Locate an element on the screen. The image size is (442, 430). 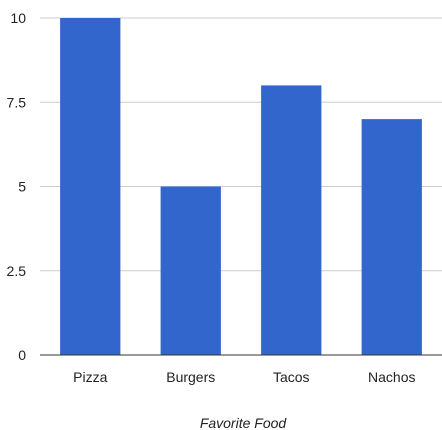
x-tick-label-nachos: Nachos is located at coordinates (391, 377).